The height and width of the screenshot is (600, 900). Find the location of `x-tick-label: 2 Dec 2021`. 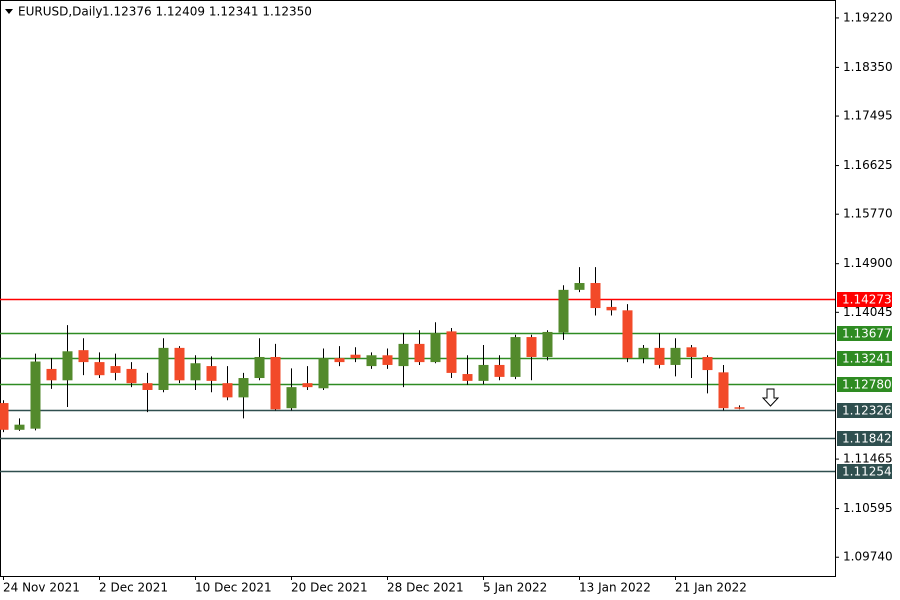

x-tick-label: 2 Dec 2021 is located at coordinates (133, 588).